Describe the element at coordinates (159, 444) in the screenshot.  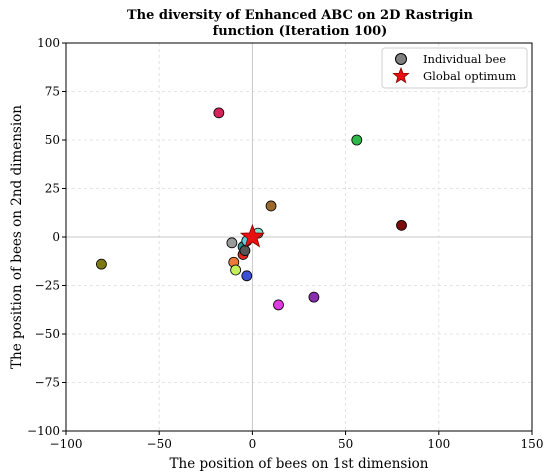
I see `x-tick-label: −50` at that location.